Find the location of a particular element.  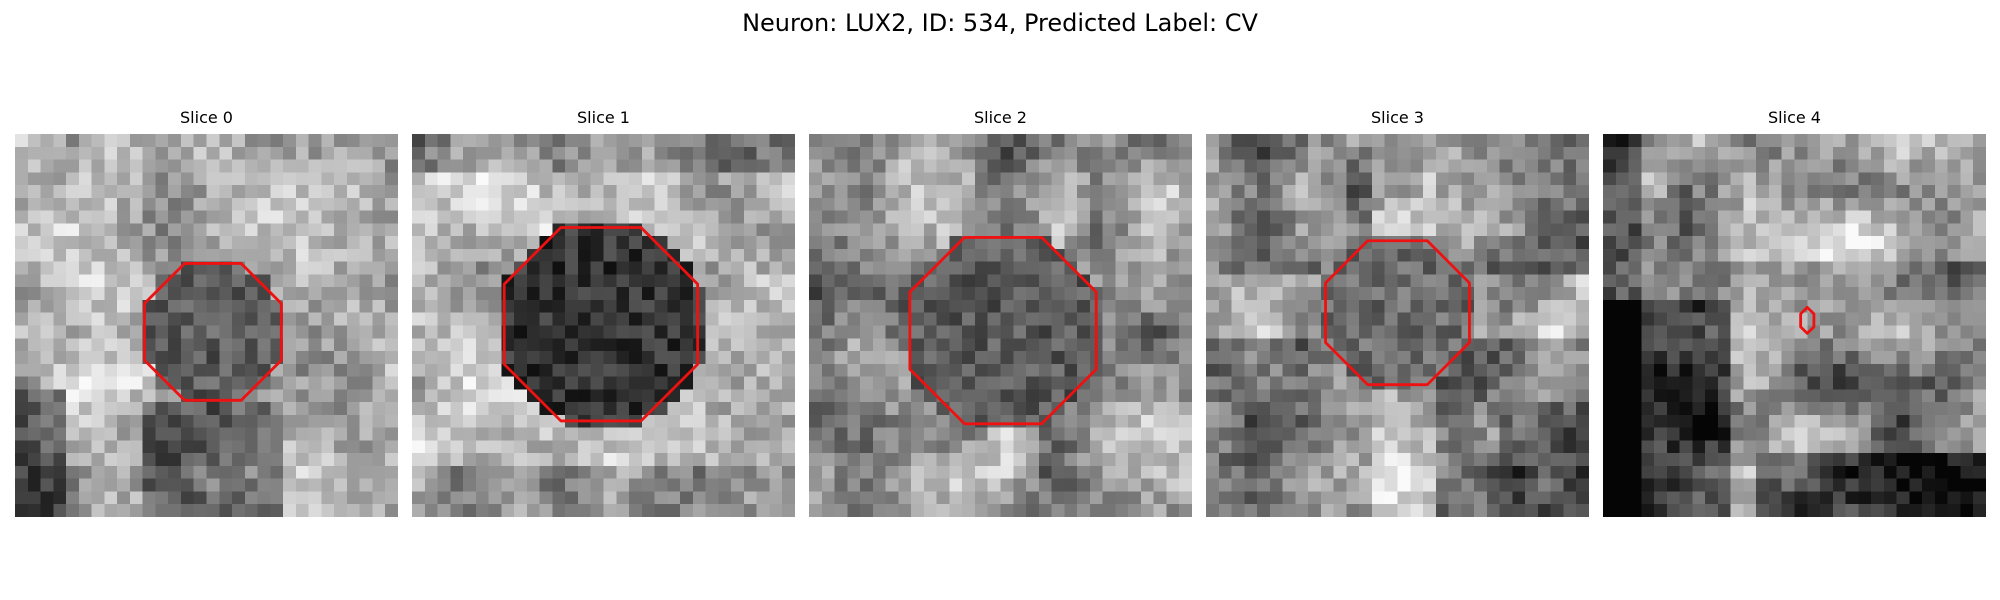

slice-panel-0: Slice 0 is located at coordinates (206, 312).